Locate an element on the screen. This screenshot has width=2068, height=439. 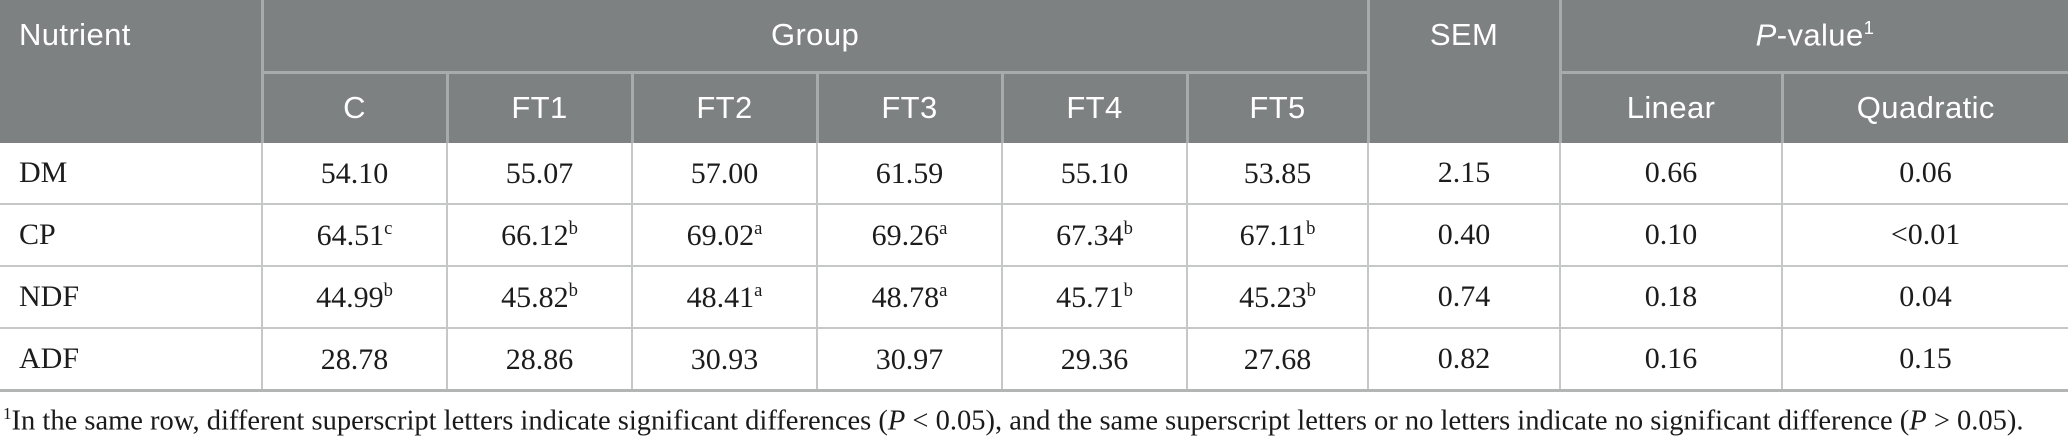
cell-sem: 0.82 is located at coordinates (1464, 360).